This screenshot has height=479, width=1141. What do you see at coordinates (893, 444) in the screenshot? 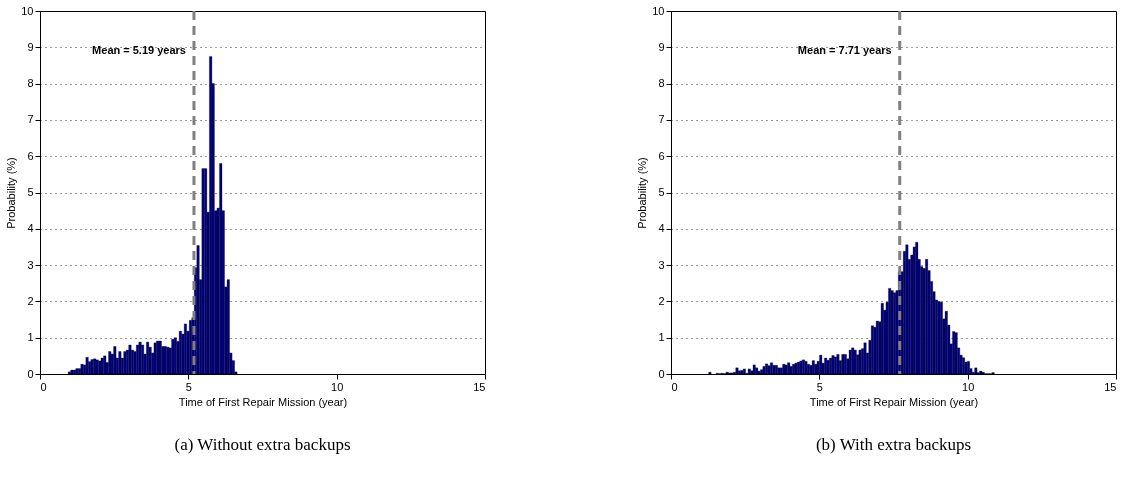
I see `text: (b) With extra backups` at bounding box center [893, 444].